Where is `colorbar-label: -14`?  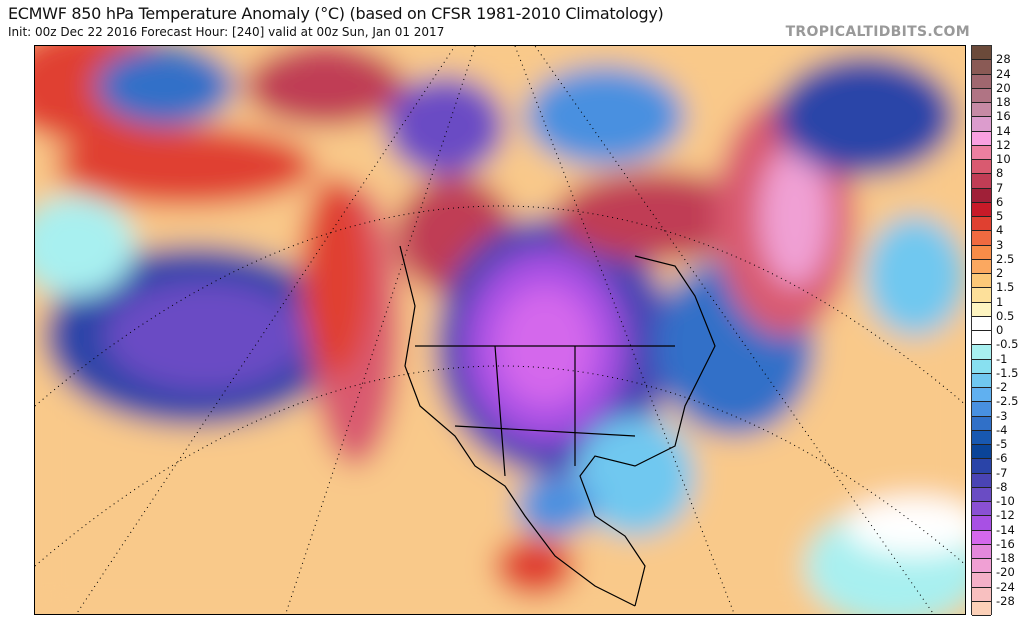 colorbar-label: -14 is located at coordinates (1005, 529).